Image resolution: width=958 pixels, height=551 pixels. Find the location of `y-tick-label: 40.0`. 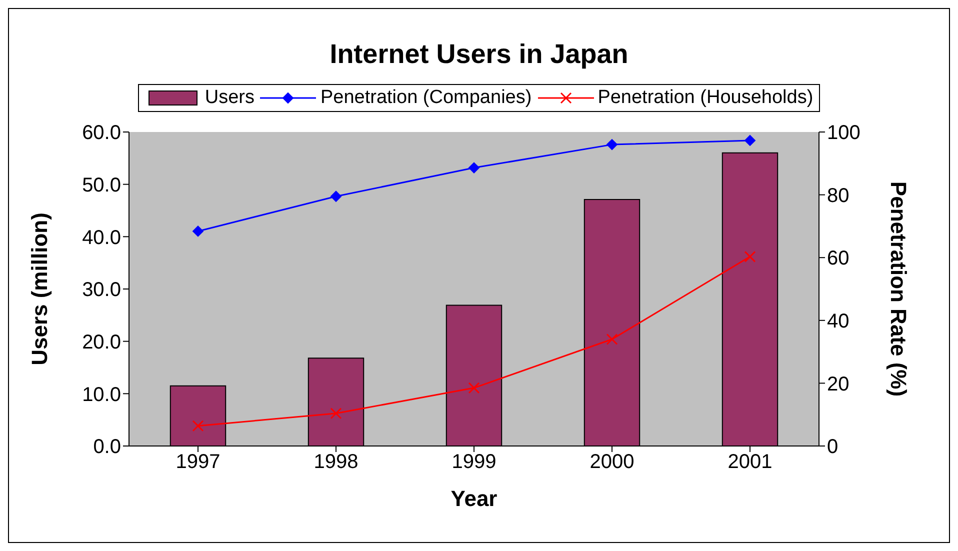

y-tick-label: 40.0 is located at coordinates (101, 237).